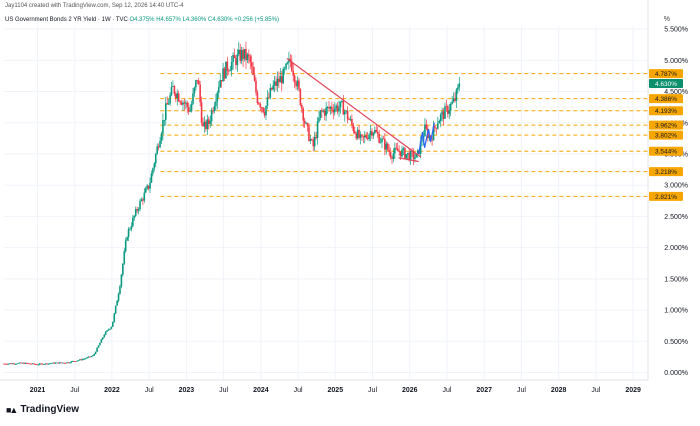 The image size is (700, 426). What do you see at coordinates (261, 390) in the screenshot?
I see `x-tick-label: 2024` at bounding box center [261, 390].